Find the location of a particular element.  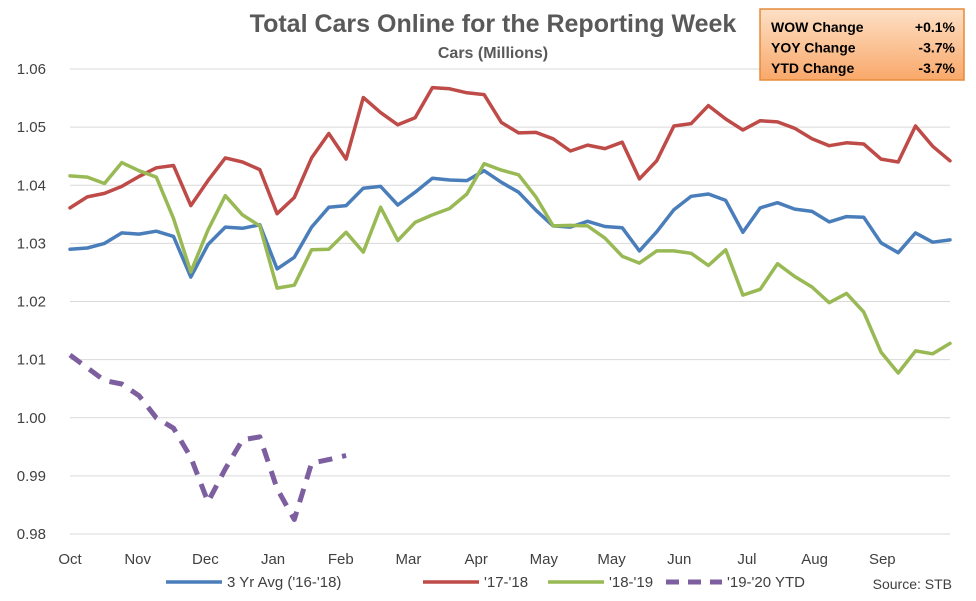

y-tick-label: 1.06 is located at coordinates (31, 69).